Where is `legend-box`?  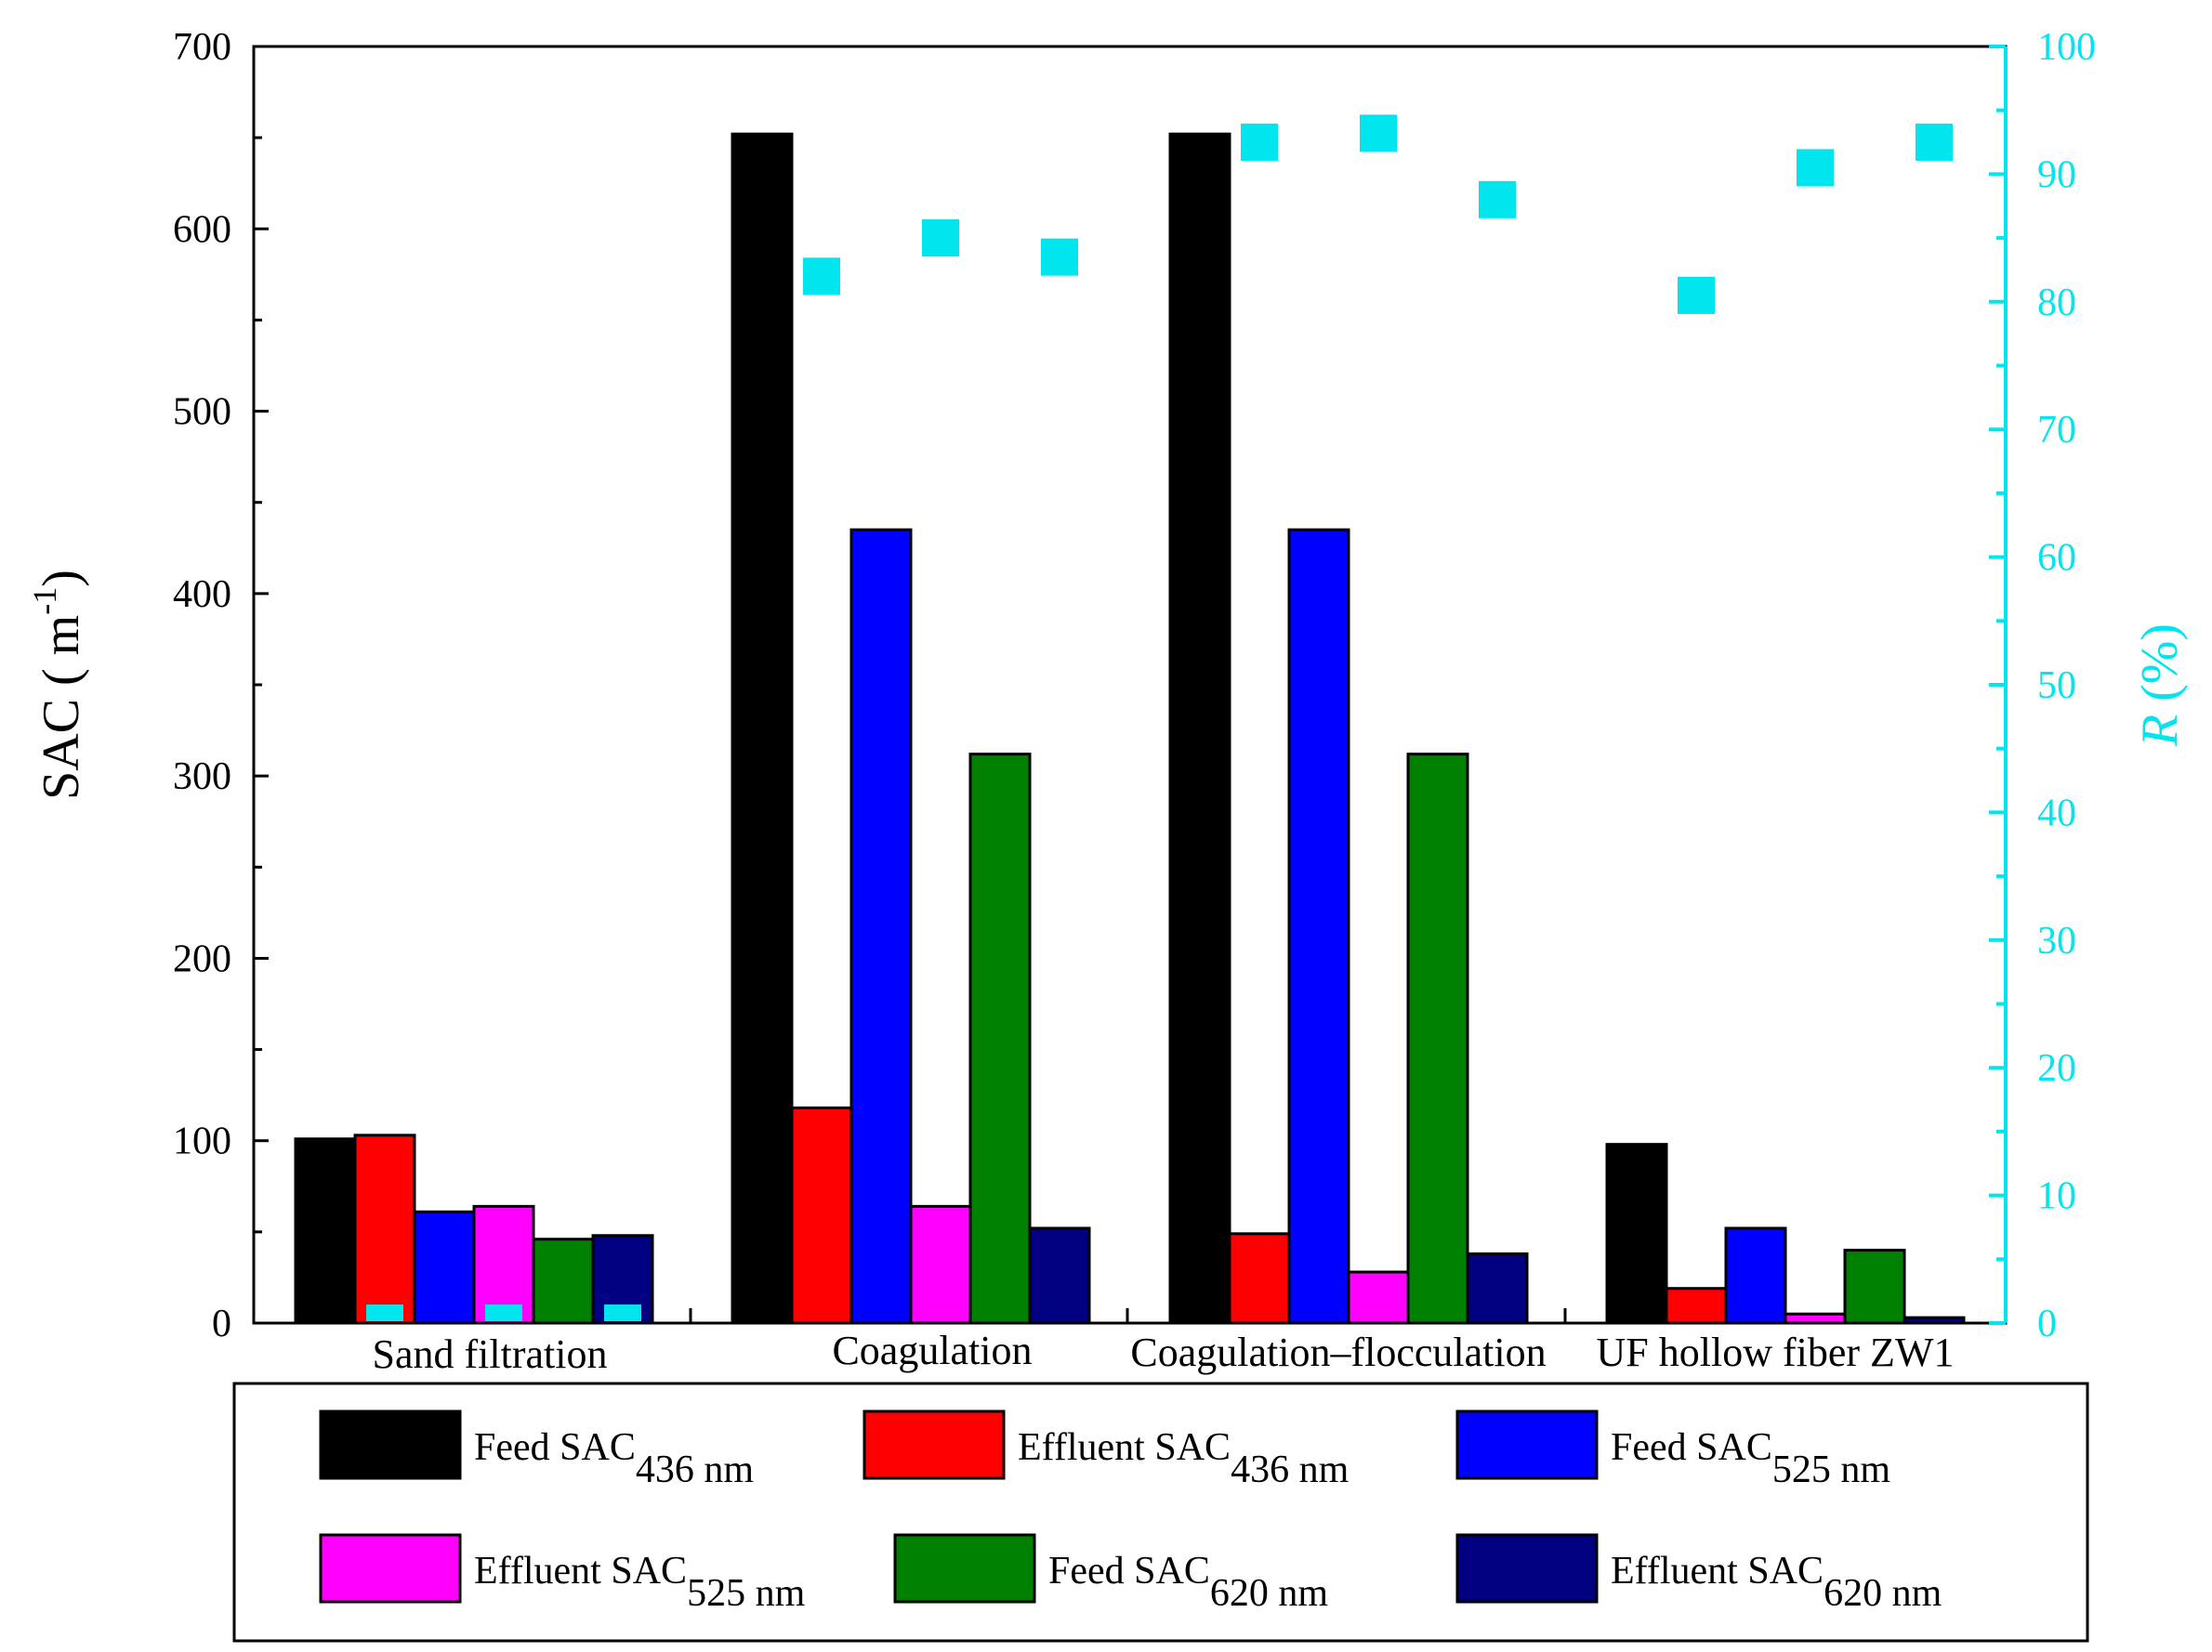 legend-box is located at coordinates (1160, 1513).